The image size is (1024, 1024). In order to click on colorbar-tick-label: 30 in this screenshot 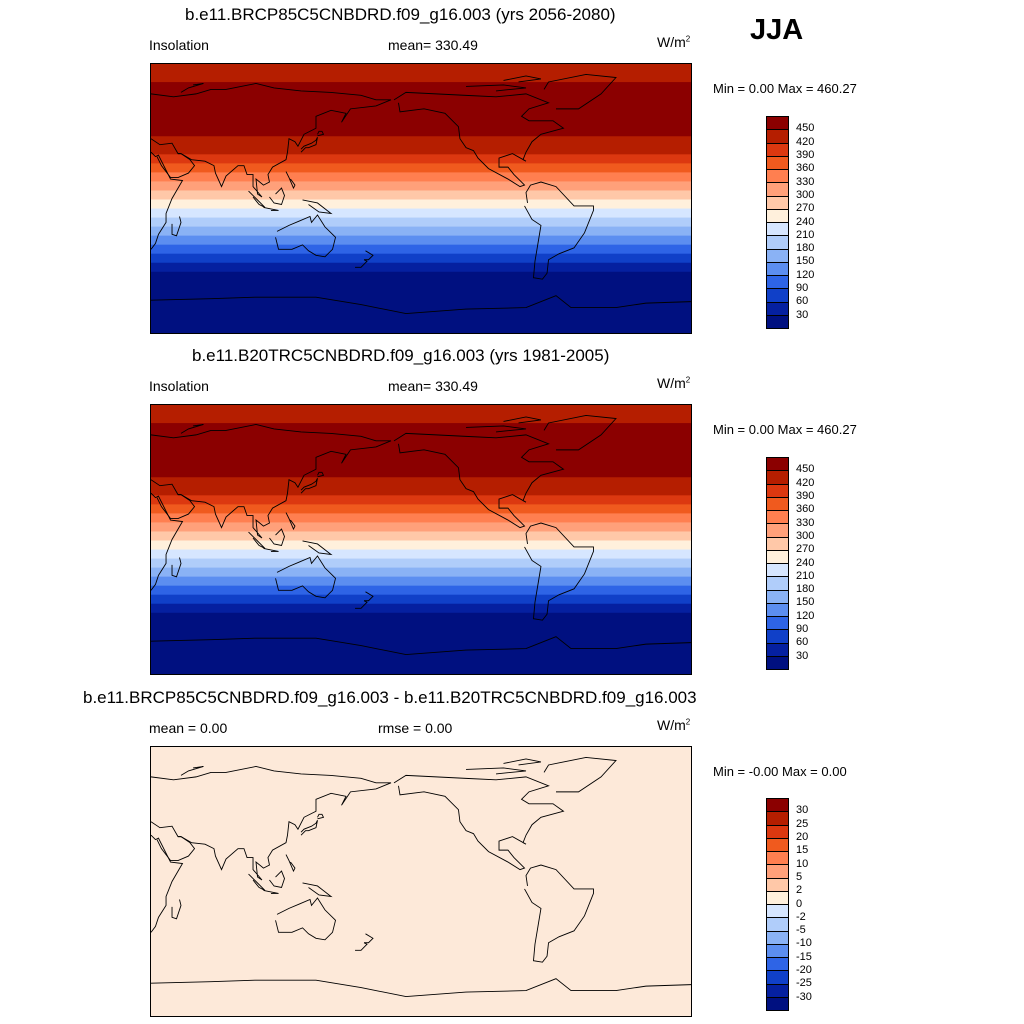, I will do `click(802, 655)`.